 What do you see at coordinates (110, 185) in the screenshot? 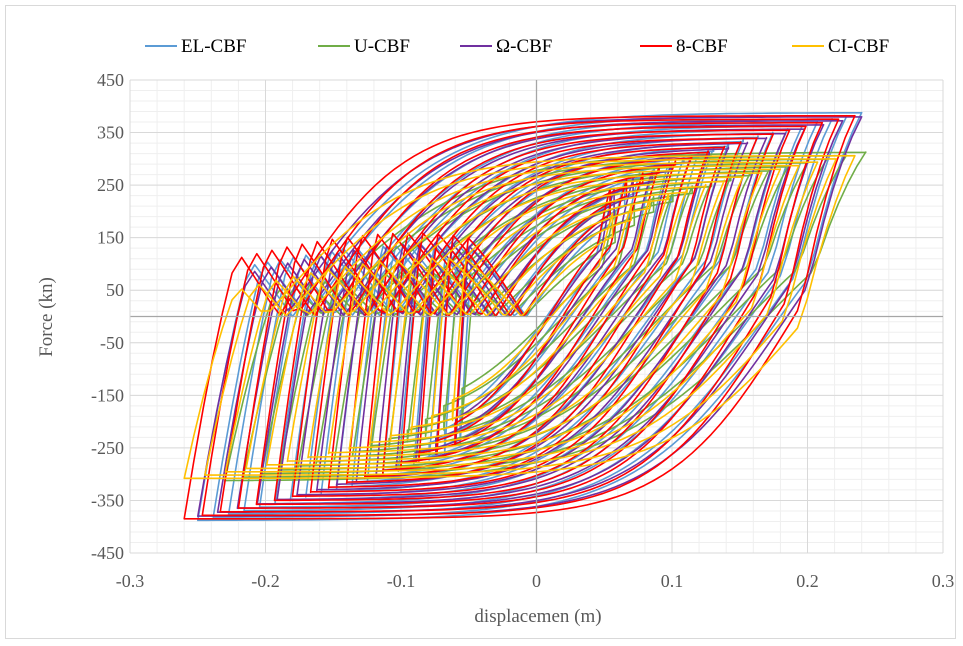
I see `y-tick-label: 250` at bounding box center [110, 185].